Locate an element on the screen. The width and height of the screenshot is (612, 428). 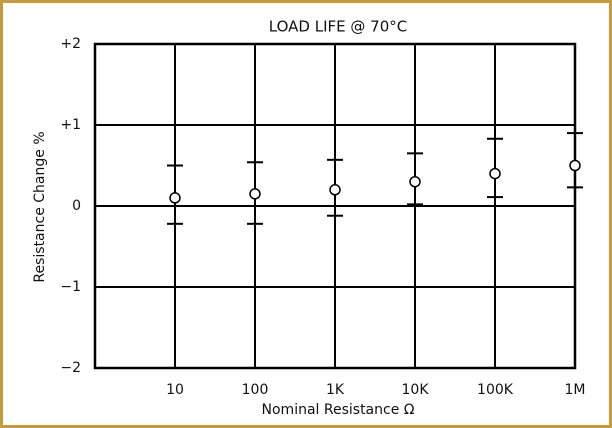
x-tick-label: 100K is located at coordinates (495, 390).